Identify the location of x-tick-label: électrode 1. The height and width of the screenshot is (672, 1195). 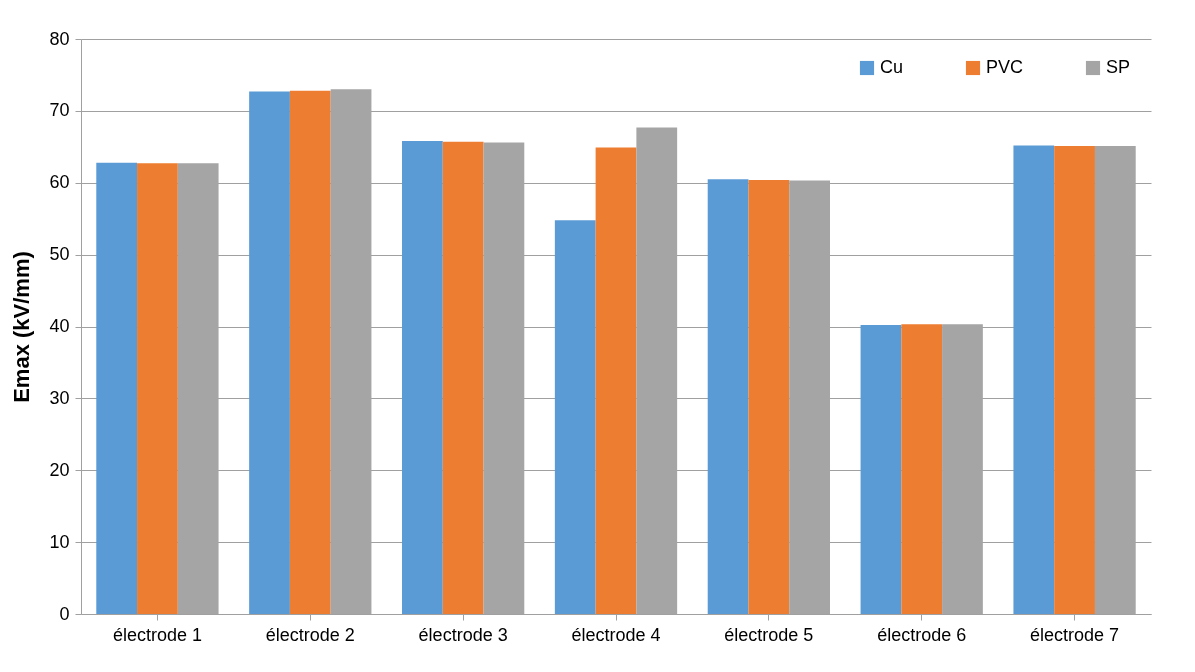
(157, 634).